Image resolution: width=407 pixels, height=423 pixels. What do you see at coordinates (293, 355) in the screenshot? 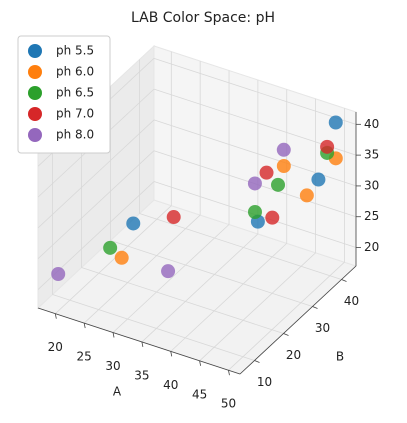
I see `y-tick-label: 20` at bounding box center [293, 355].